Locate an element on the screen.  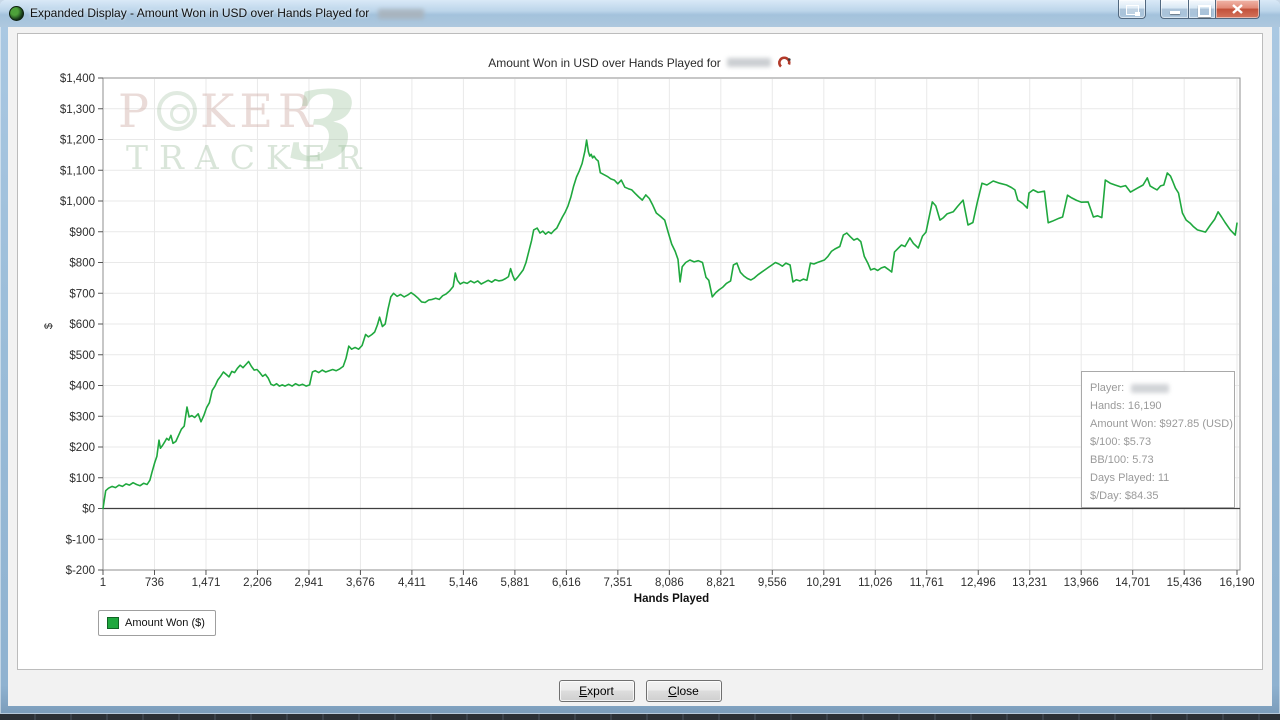
stat-dollars-per-day: $/Day: $84.35 is located at coordinates (1124, 496).